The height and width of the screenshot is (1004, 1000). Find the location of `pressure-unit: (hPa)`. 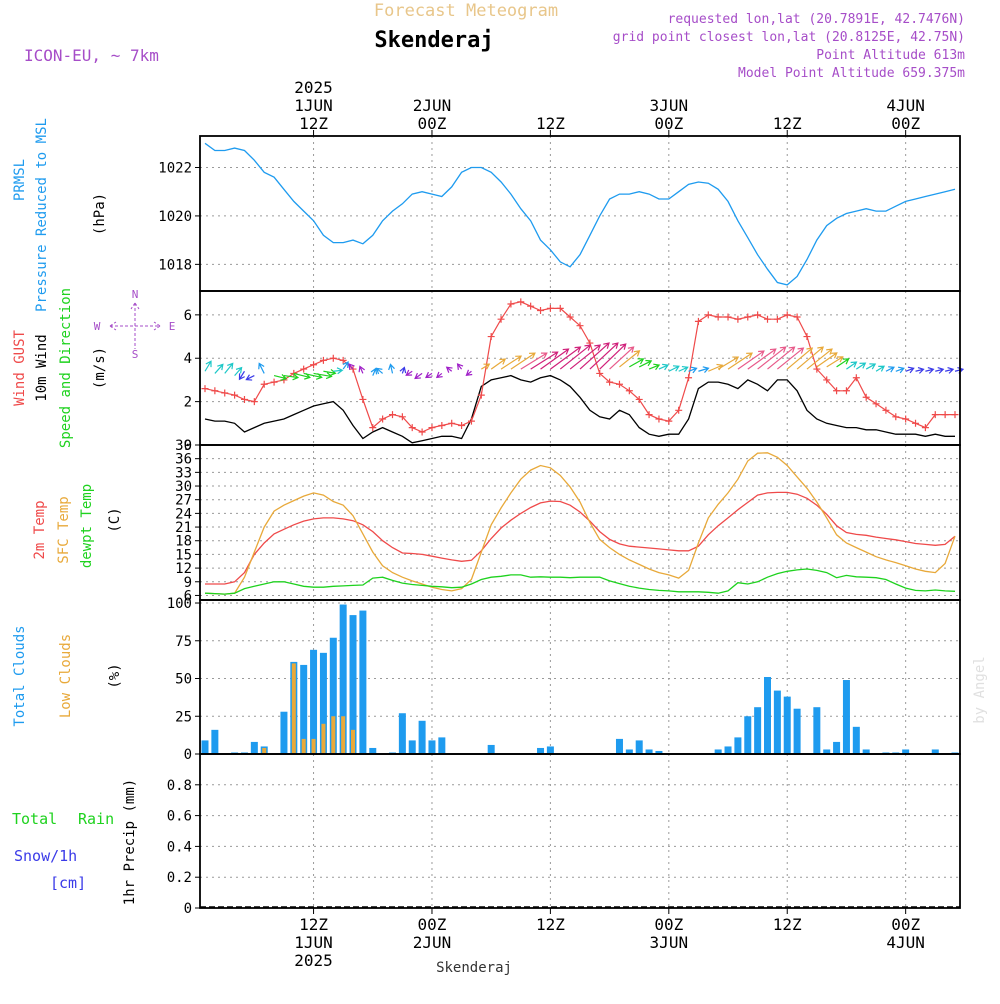

pressure-unit: (hPa) is located at coordinates (100, 214).